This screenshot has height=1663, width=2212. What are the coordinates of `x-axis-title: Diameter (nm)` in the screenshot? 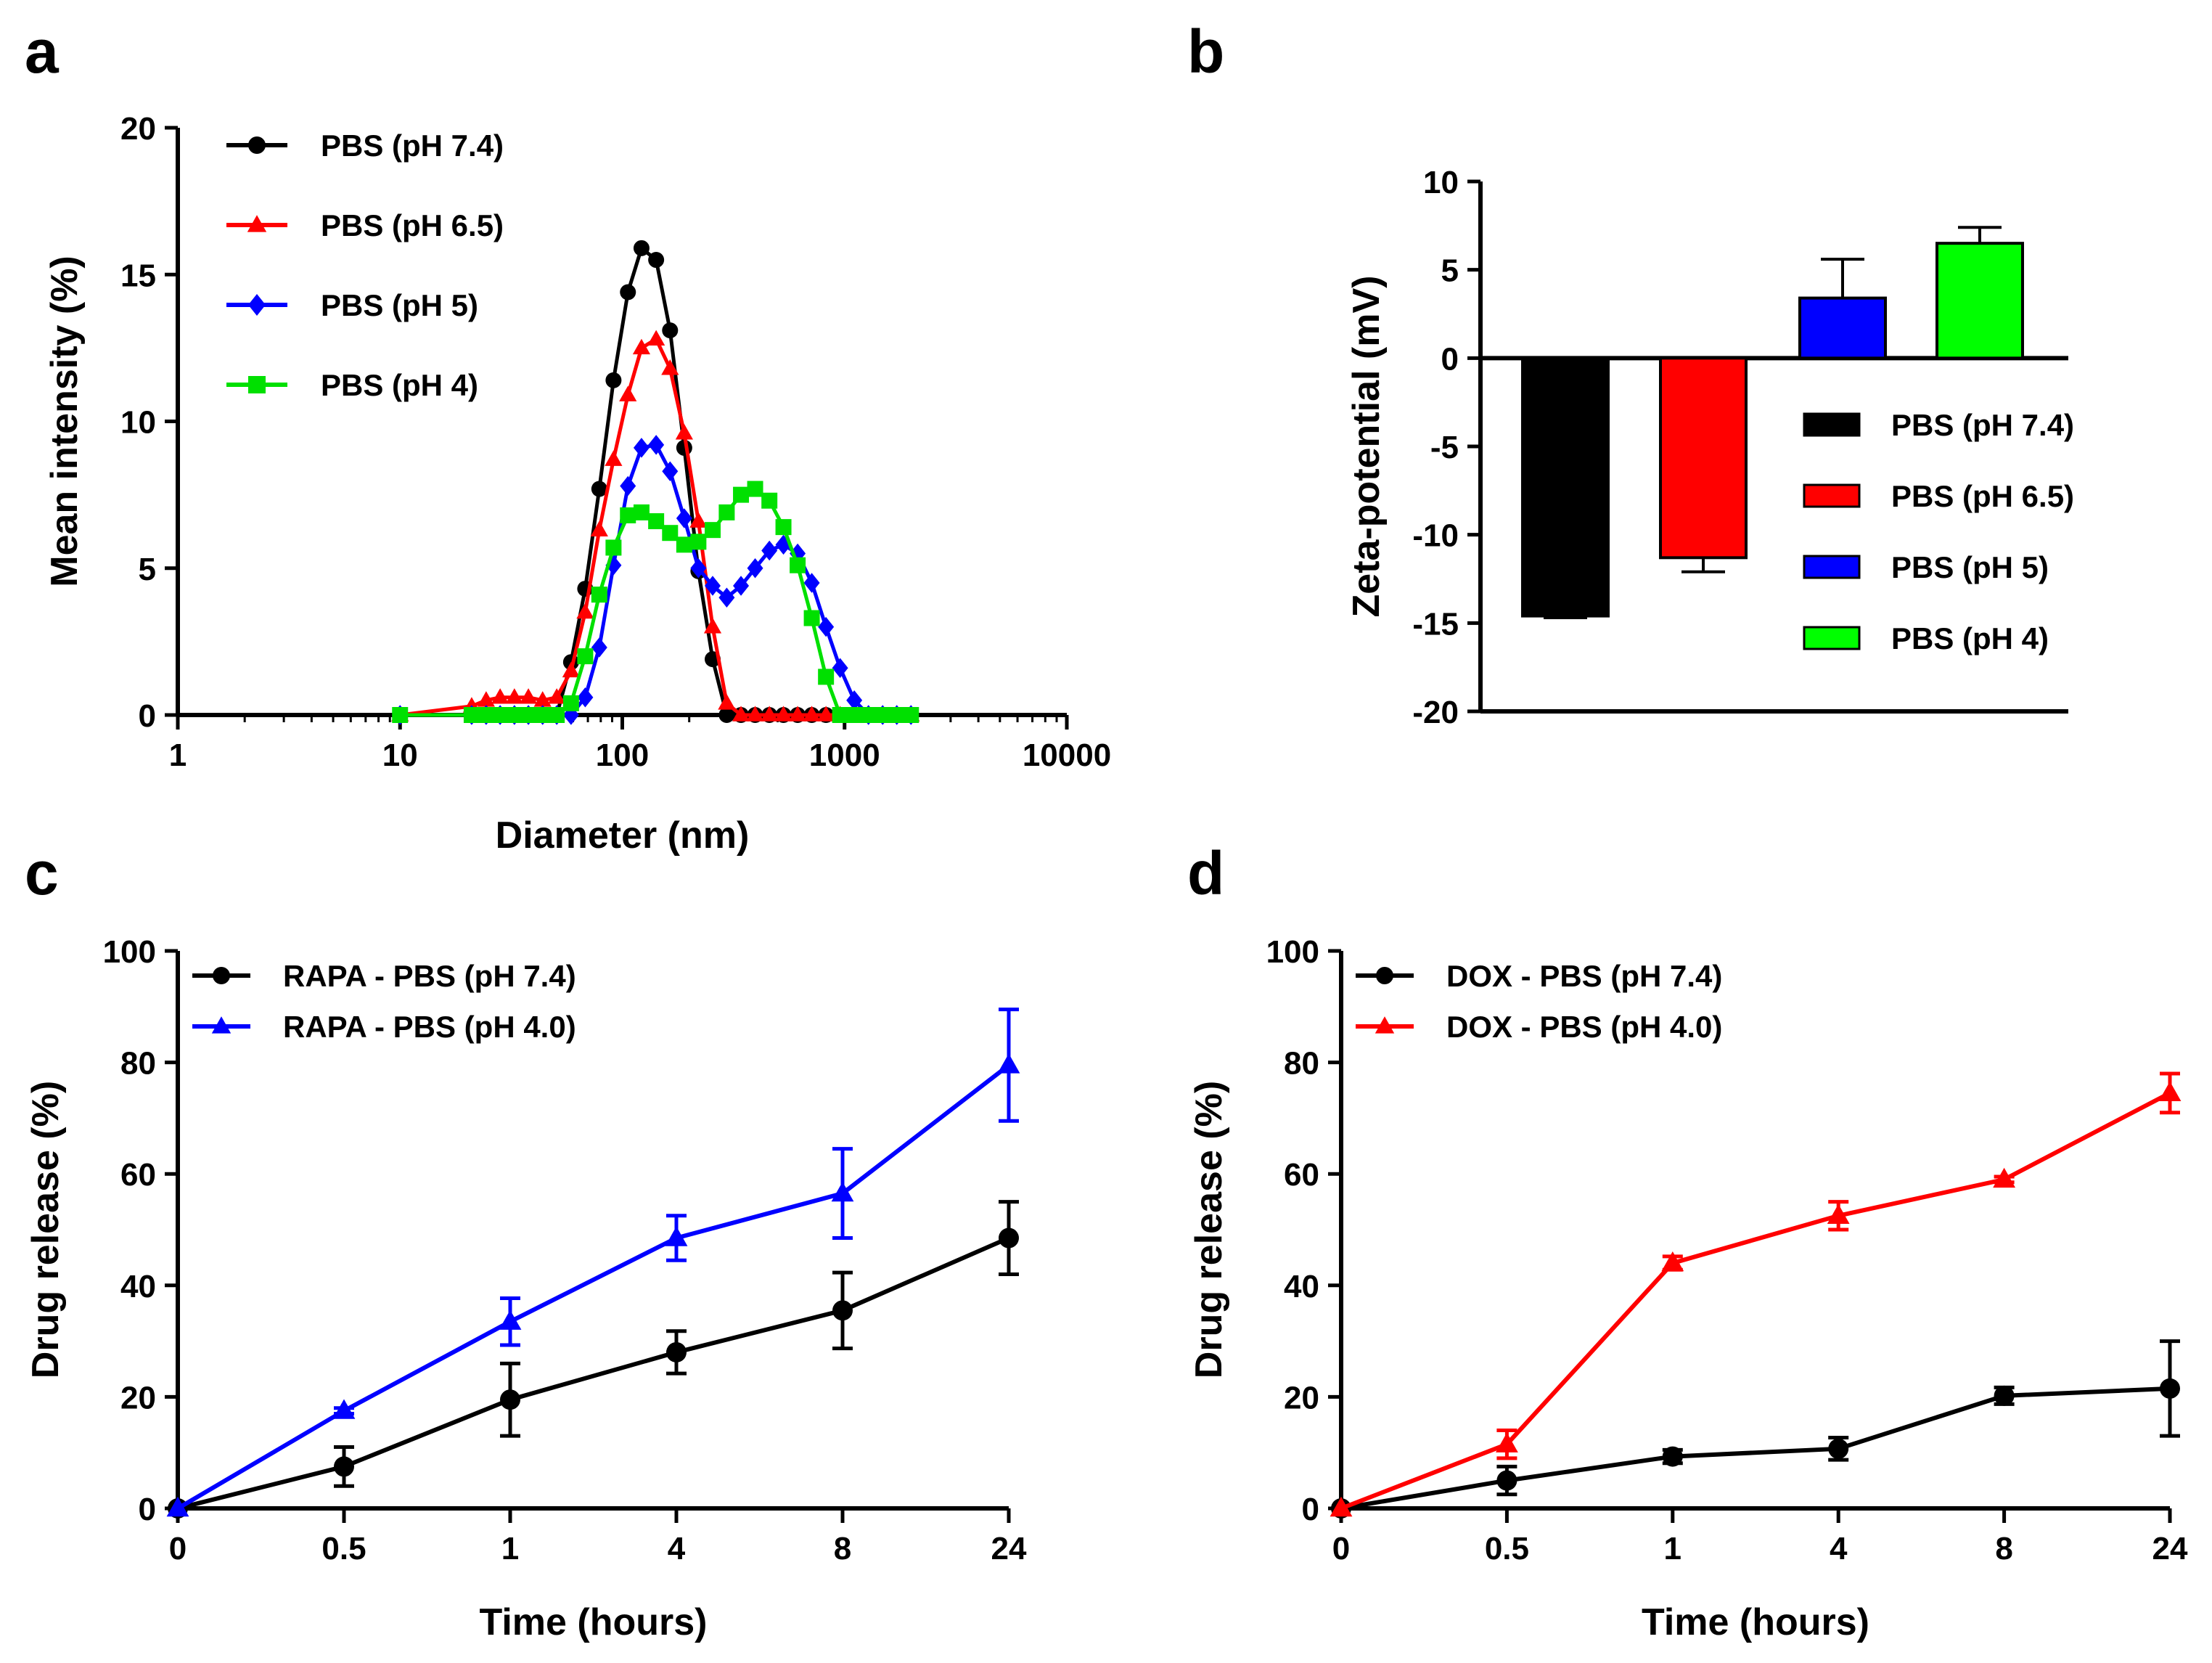 It's located at (623, 835).